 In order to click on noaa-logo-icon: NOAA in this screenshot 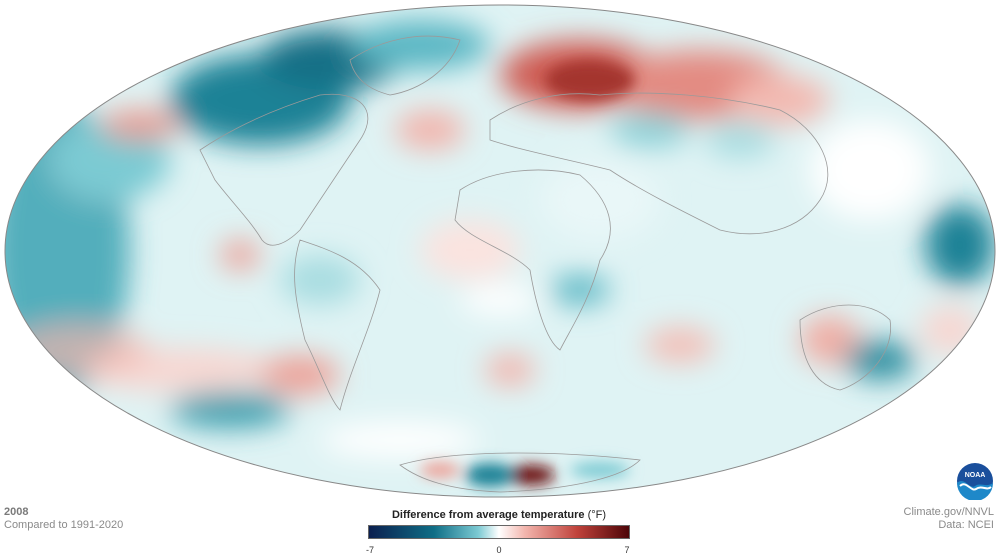, I will do `click(975, 481)`.